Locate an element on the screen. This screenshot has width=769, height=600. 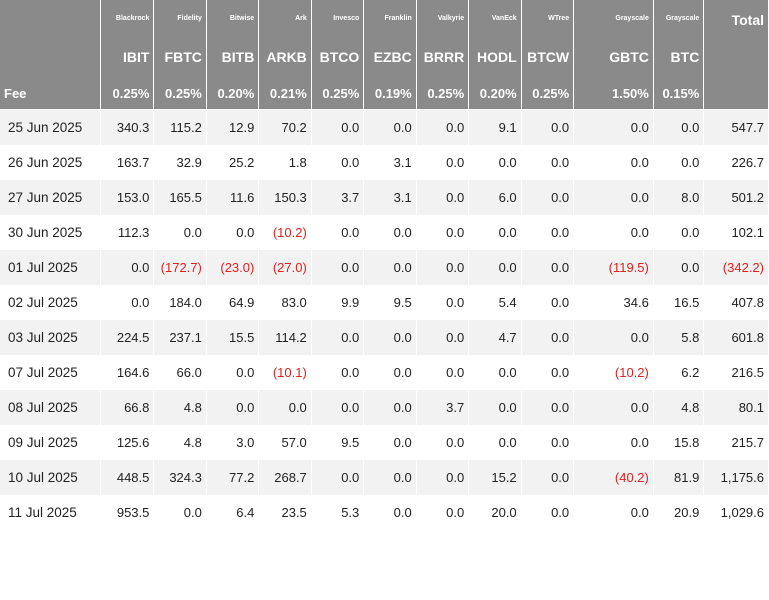
ticker-header: IBIT is located at coordinates (127, 56).